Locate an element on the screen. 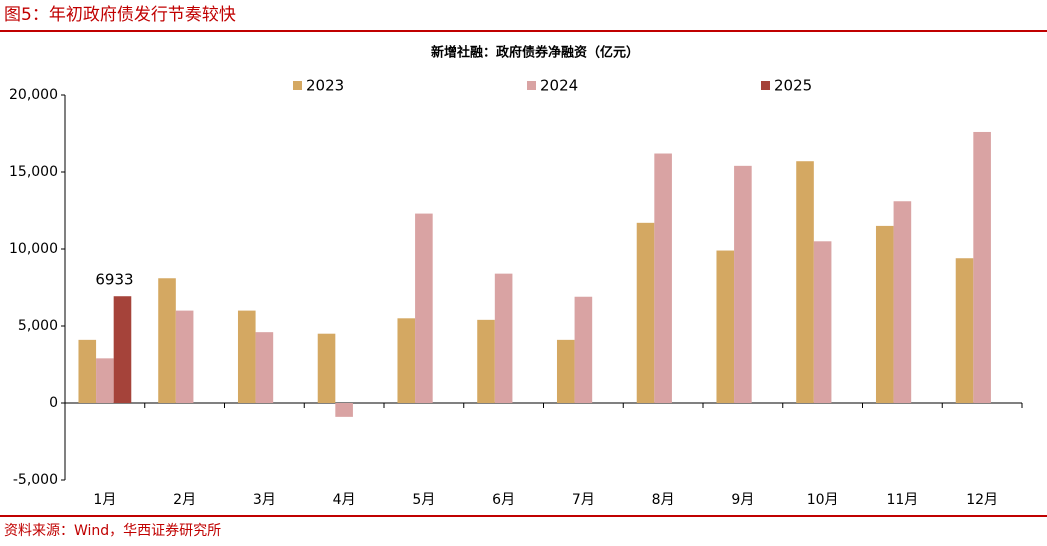  y-tick-label: 0 is located at coordinates (53, 403).